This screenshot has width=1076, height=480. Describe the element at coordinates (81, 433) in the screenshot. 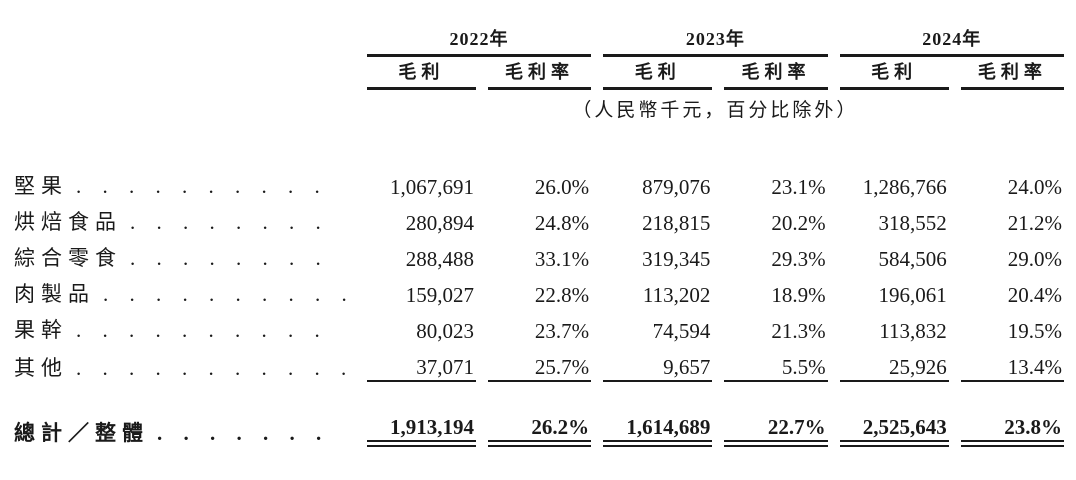

I see `row-label-text: 總計／整體` at that location.